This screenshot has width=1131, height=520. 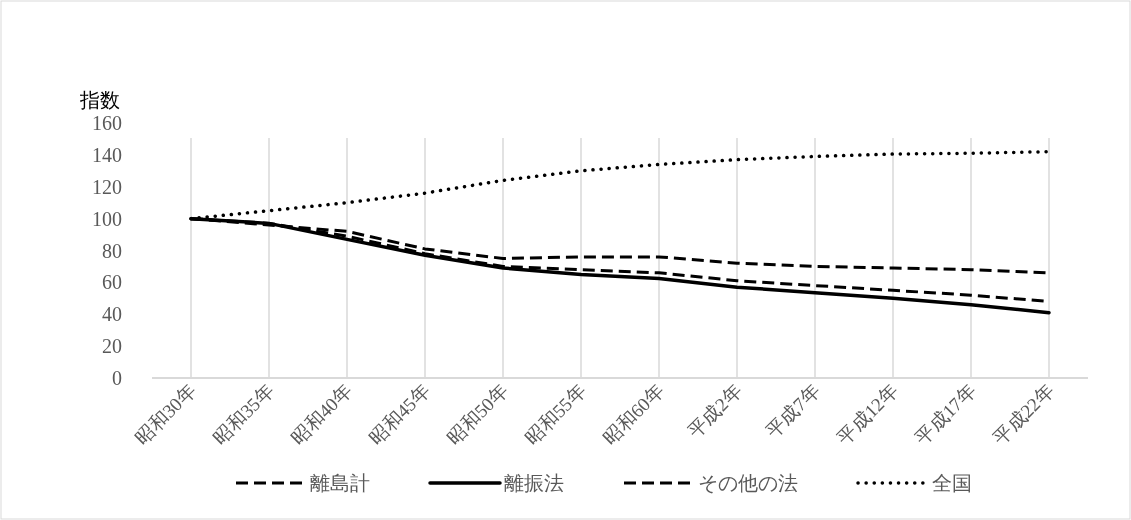 I want to click on x-tick-label: 昭和40年, so click(x=321, y=414).